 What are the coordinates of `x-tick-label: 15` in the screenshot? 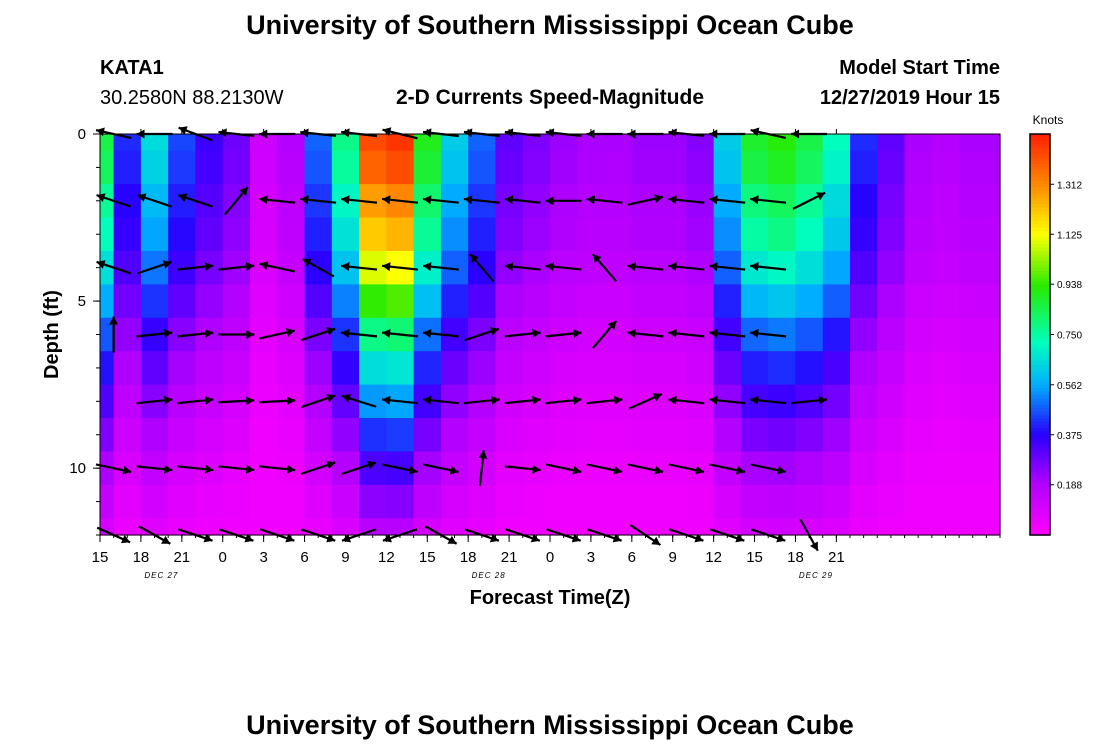 It's located at (427, 557).